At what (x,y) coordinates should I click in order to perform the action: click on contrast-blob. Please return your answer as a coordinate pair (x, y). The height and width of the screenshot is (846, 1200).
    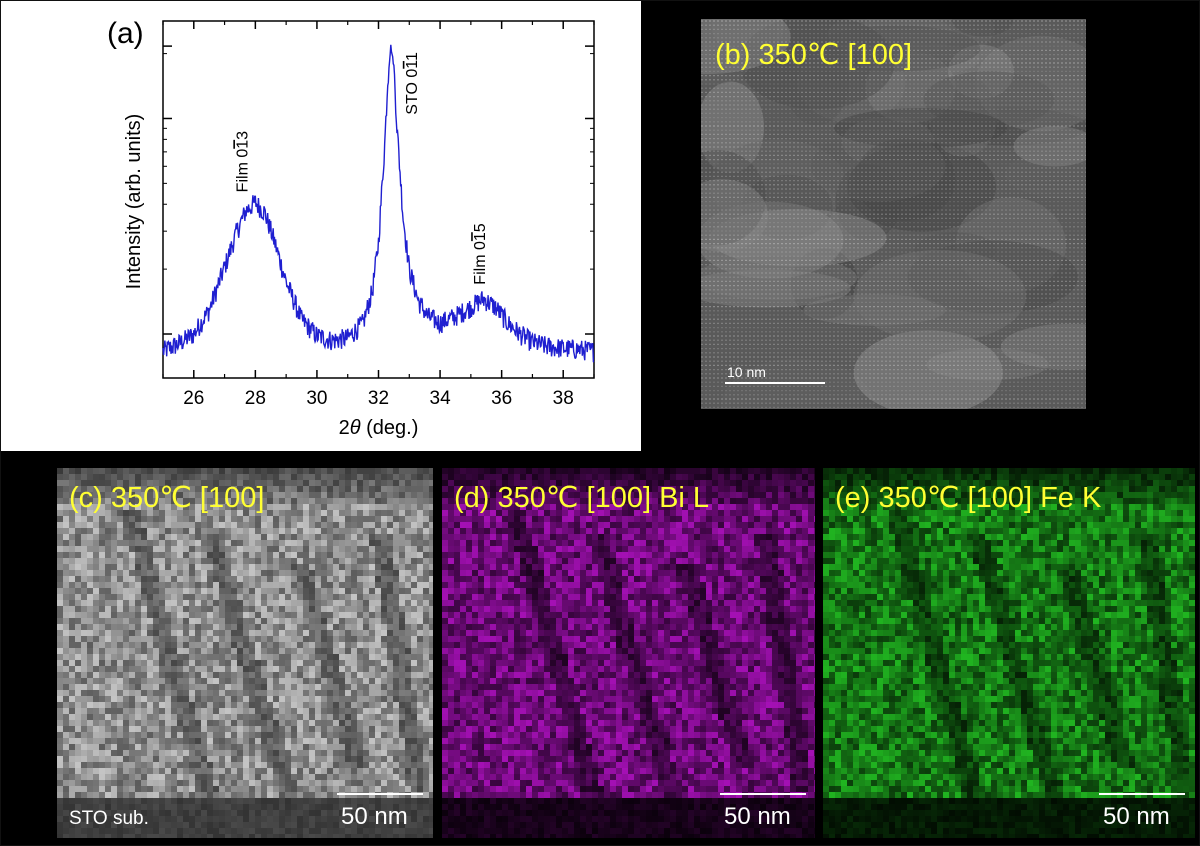
    Looking at the image, I should click on (929, 40).